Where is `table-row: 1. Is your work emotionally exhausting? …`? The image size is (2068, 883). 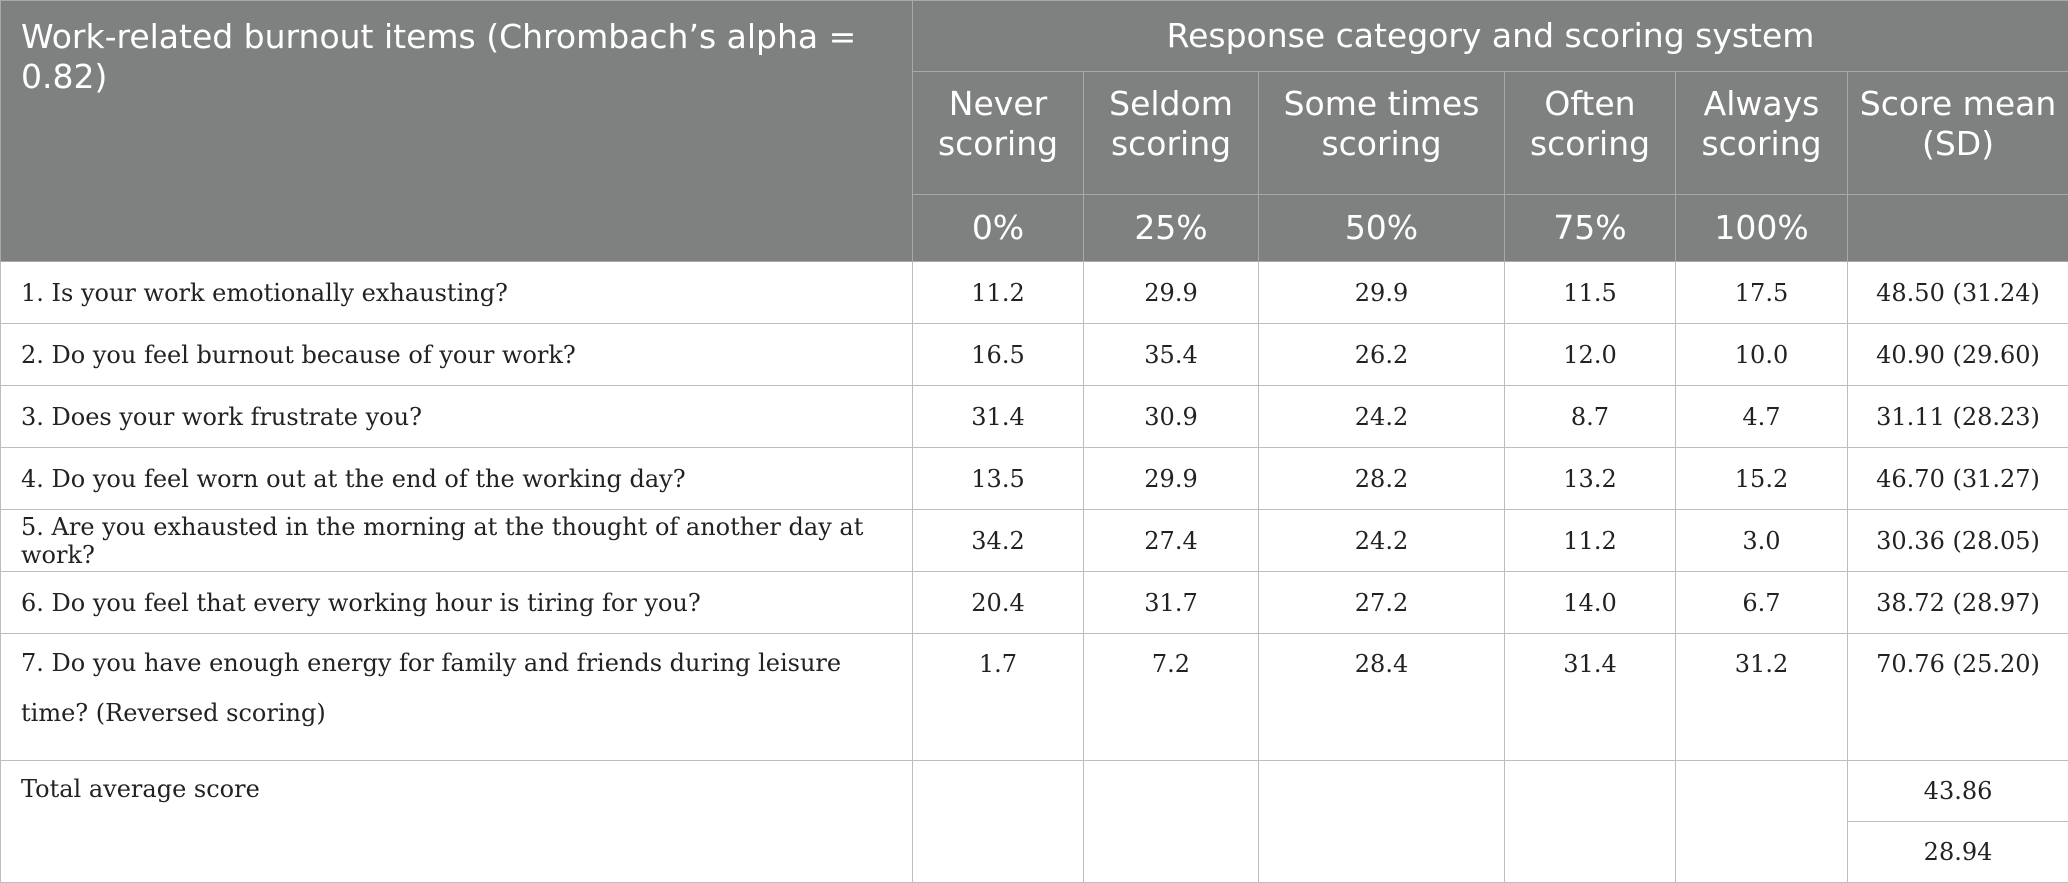
table-row: 1. Is your work emotionally exhausting? … is located at coordinates (1034, 293).